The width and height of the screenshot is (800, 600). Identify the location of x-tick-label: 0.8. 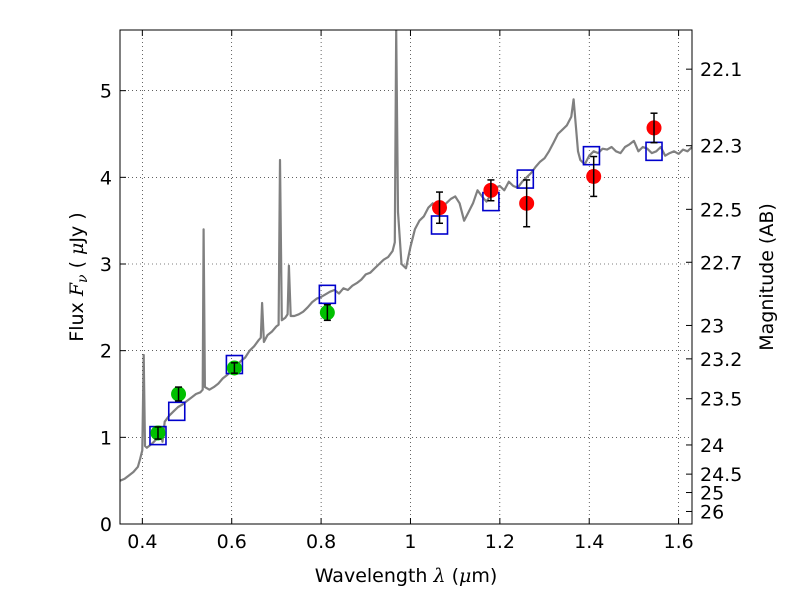
(321, 542).